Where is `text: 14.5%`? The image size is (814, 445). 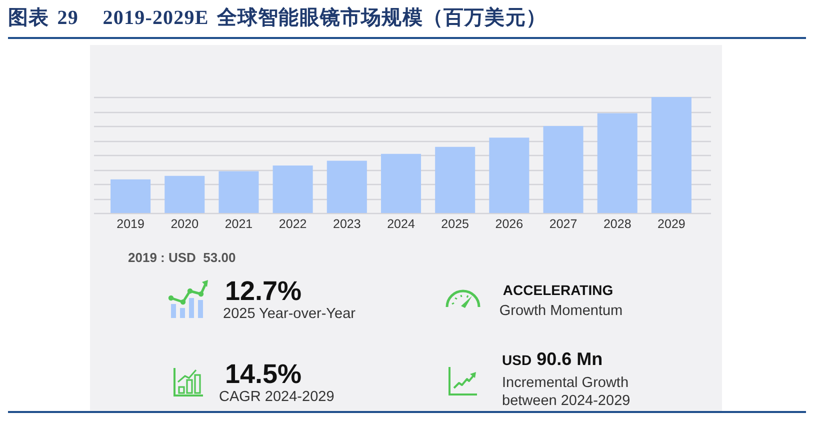
text: 14.5% is located at coordinates (263, 374).